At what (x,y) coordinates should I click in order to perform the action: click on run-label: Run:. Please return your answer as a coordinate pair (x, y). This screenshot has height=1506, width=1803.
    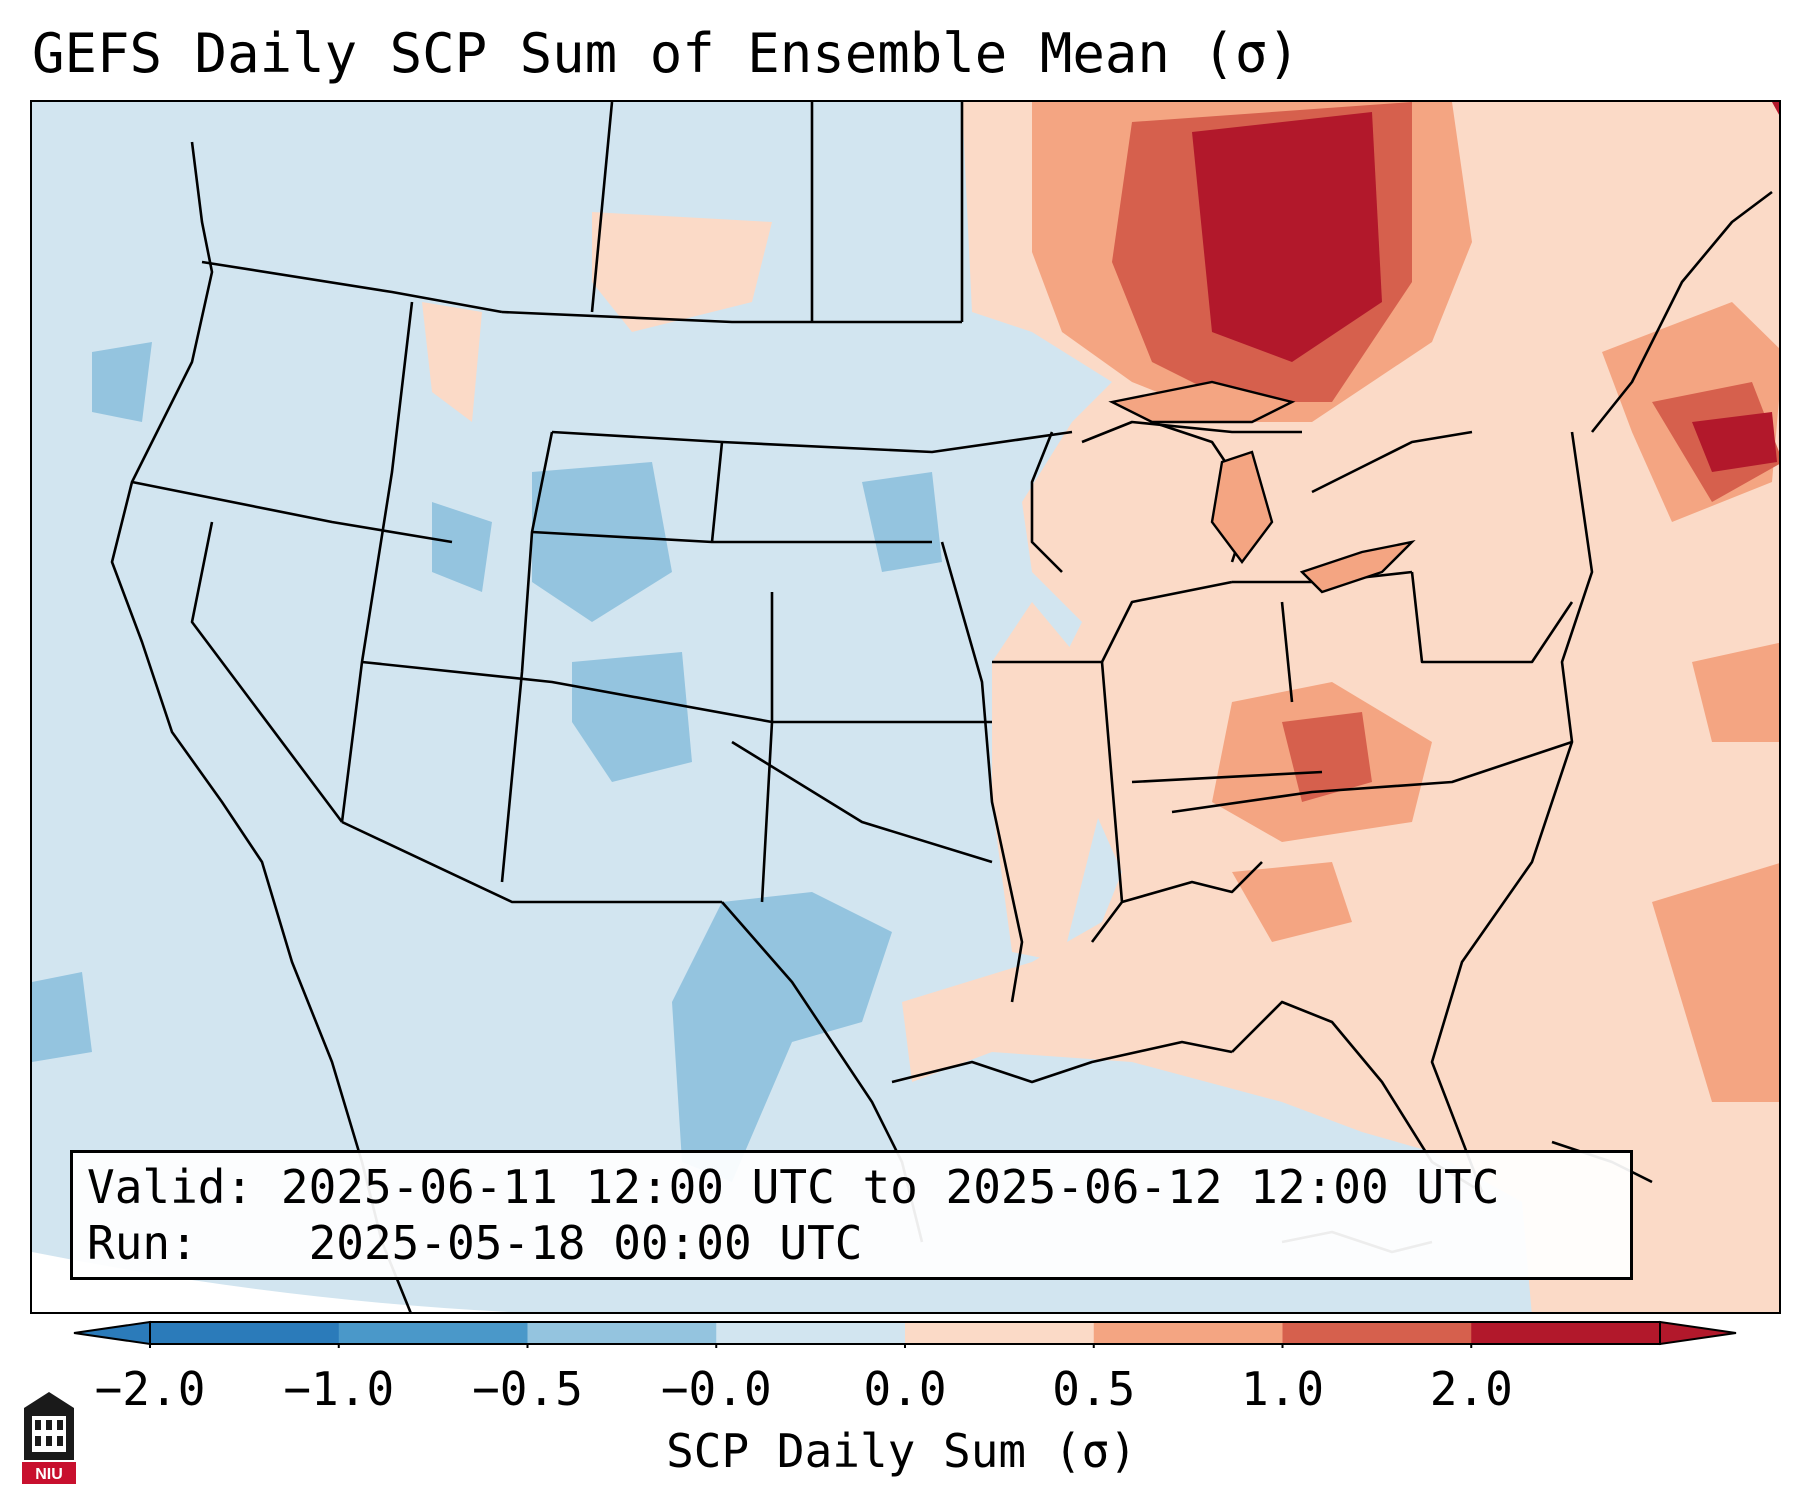
    Looking at the image, I should click on (142, 1243).